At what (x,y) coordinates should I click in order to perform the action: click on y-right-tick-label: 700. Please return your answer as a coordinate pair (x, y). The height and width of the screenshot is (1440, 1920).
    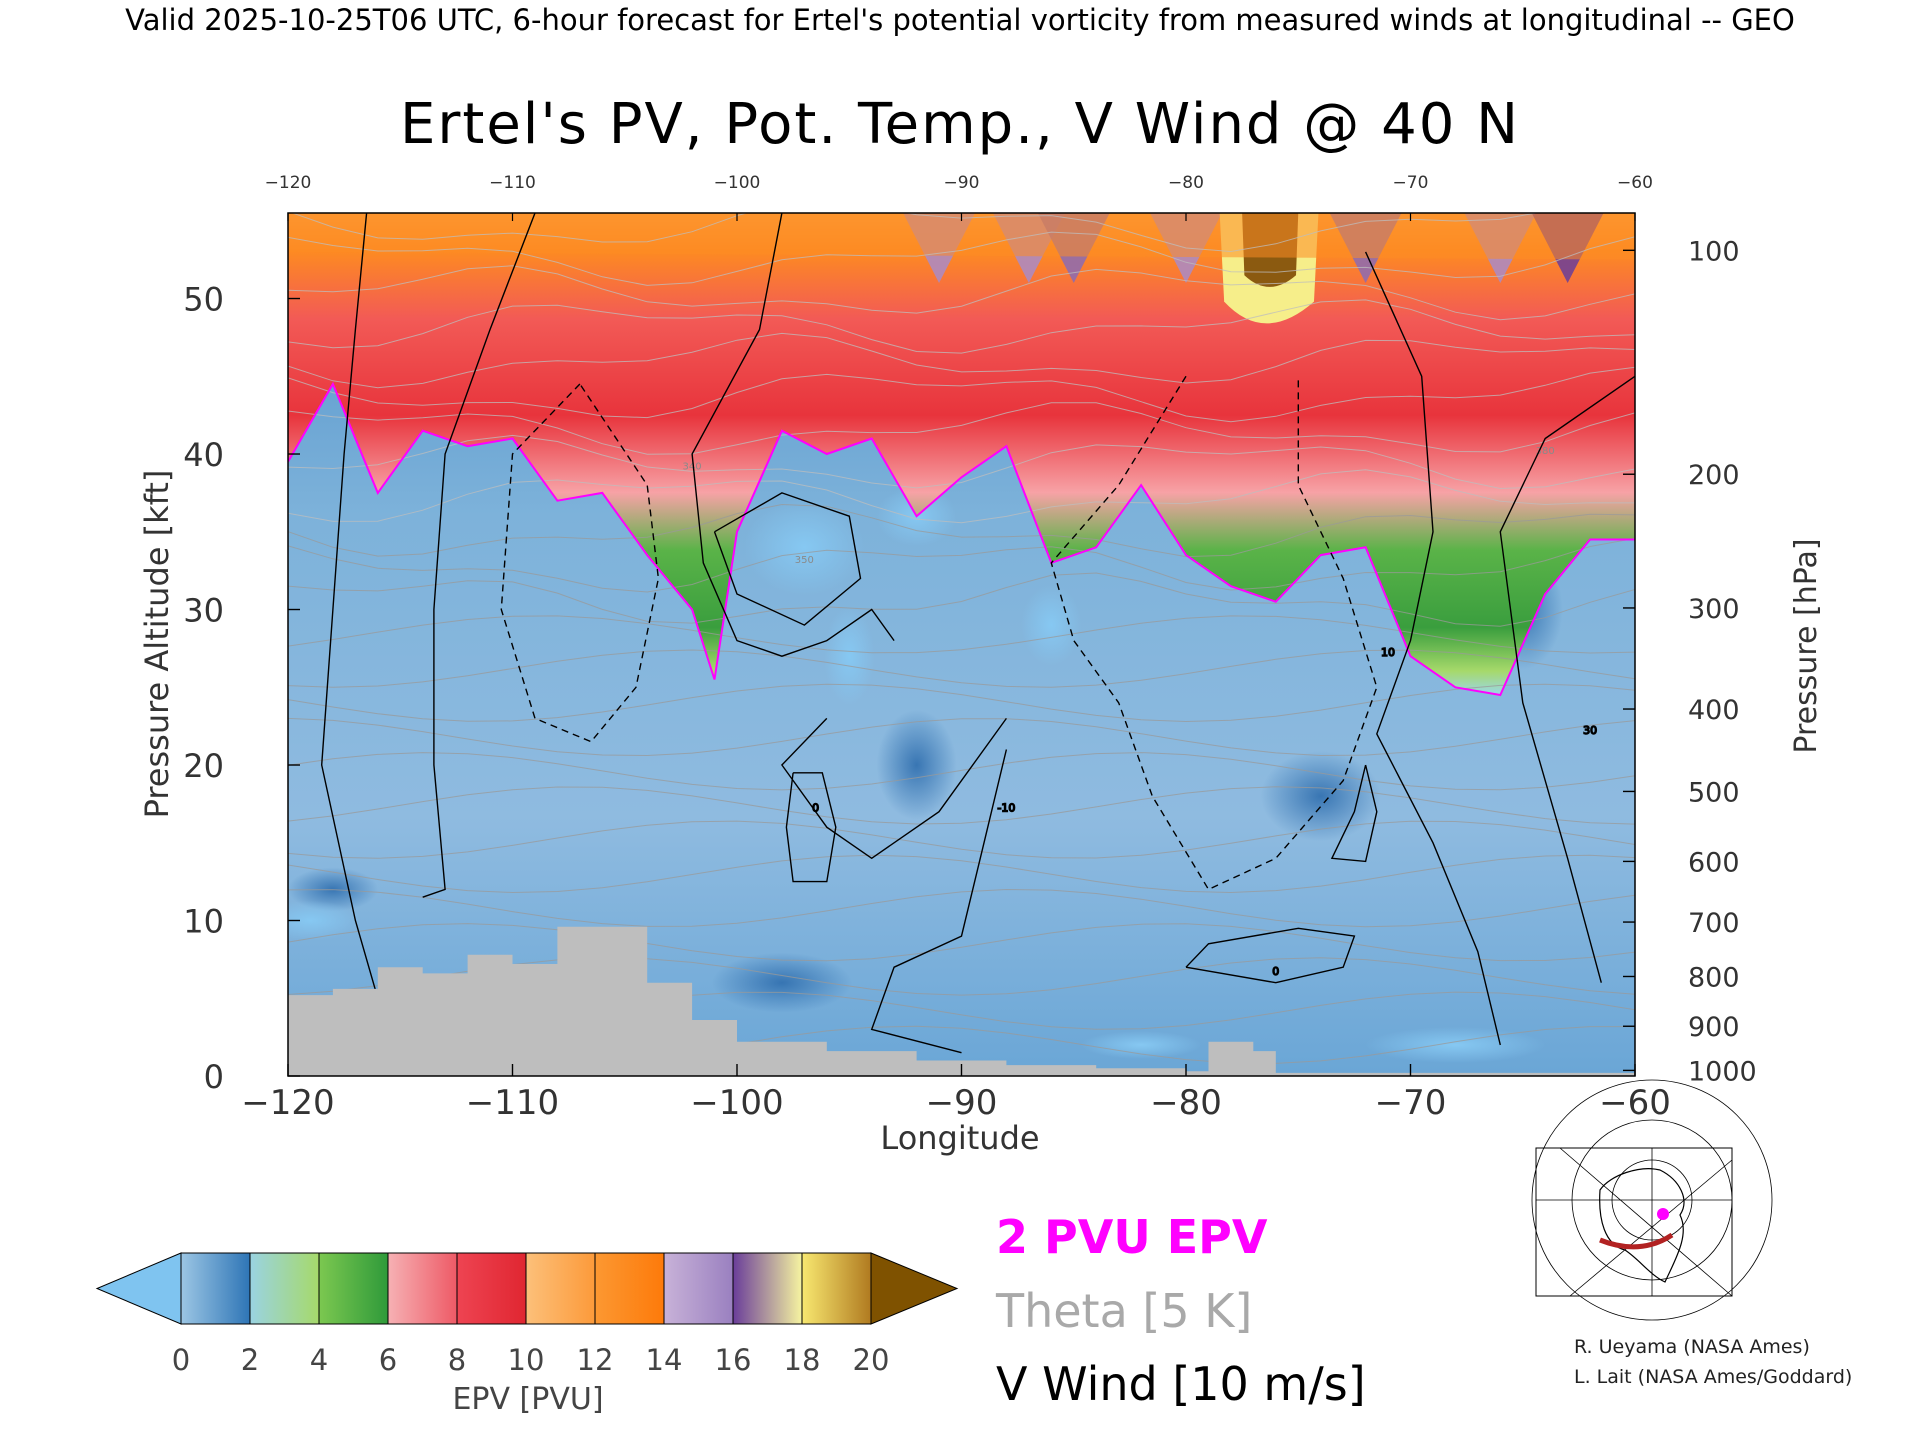
    Looking at the image, I should click on (1714, 923).